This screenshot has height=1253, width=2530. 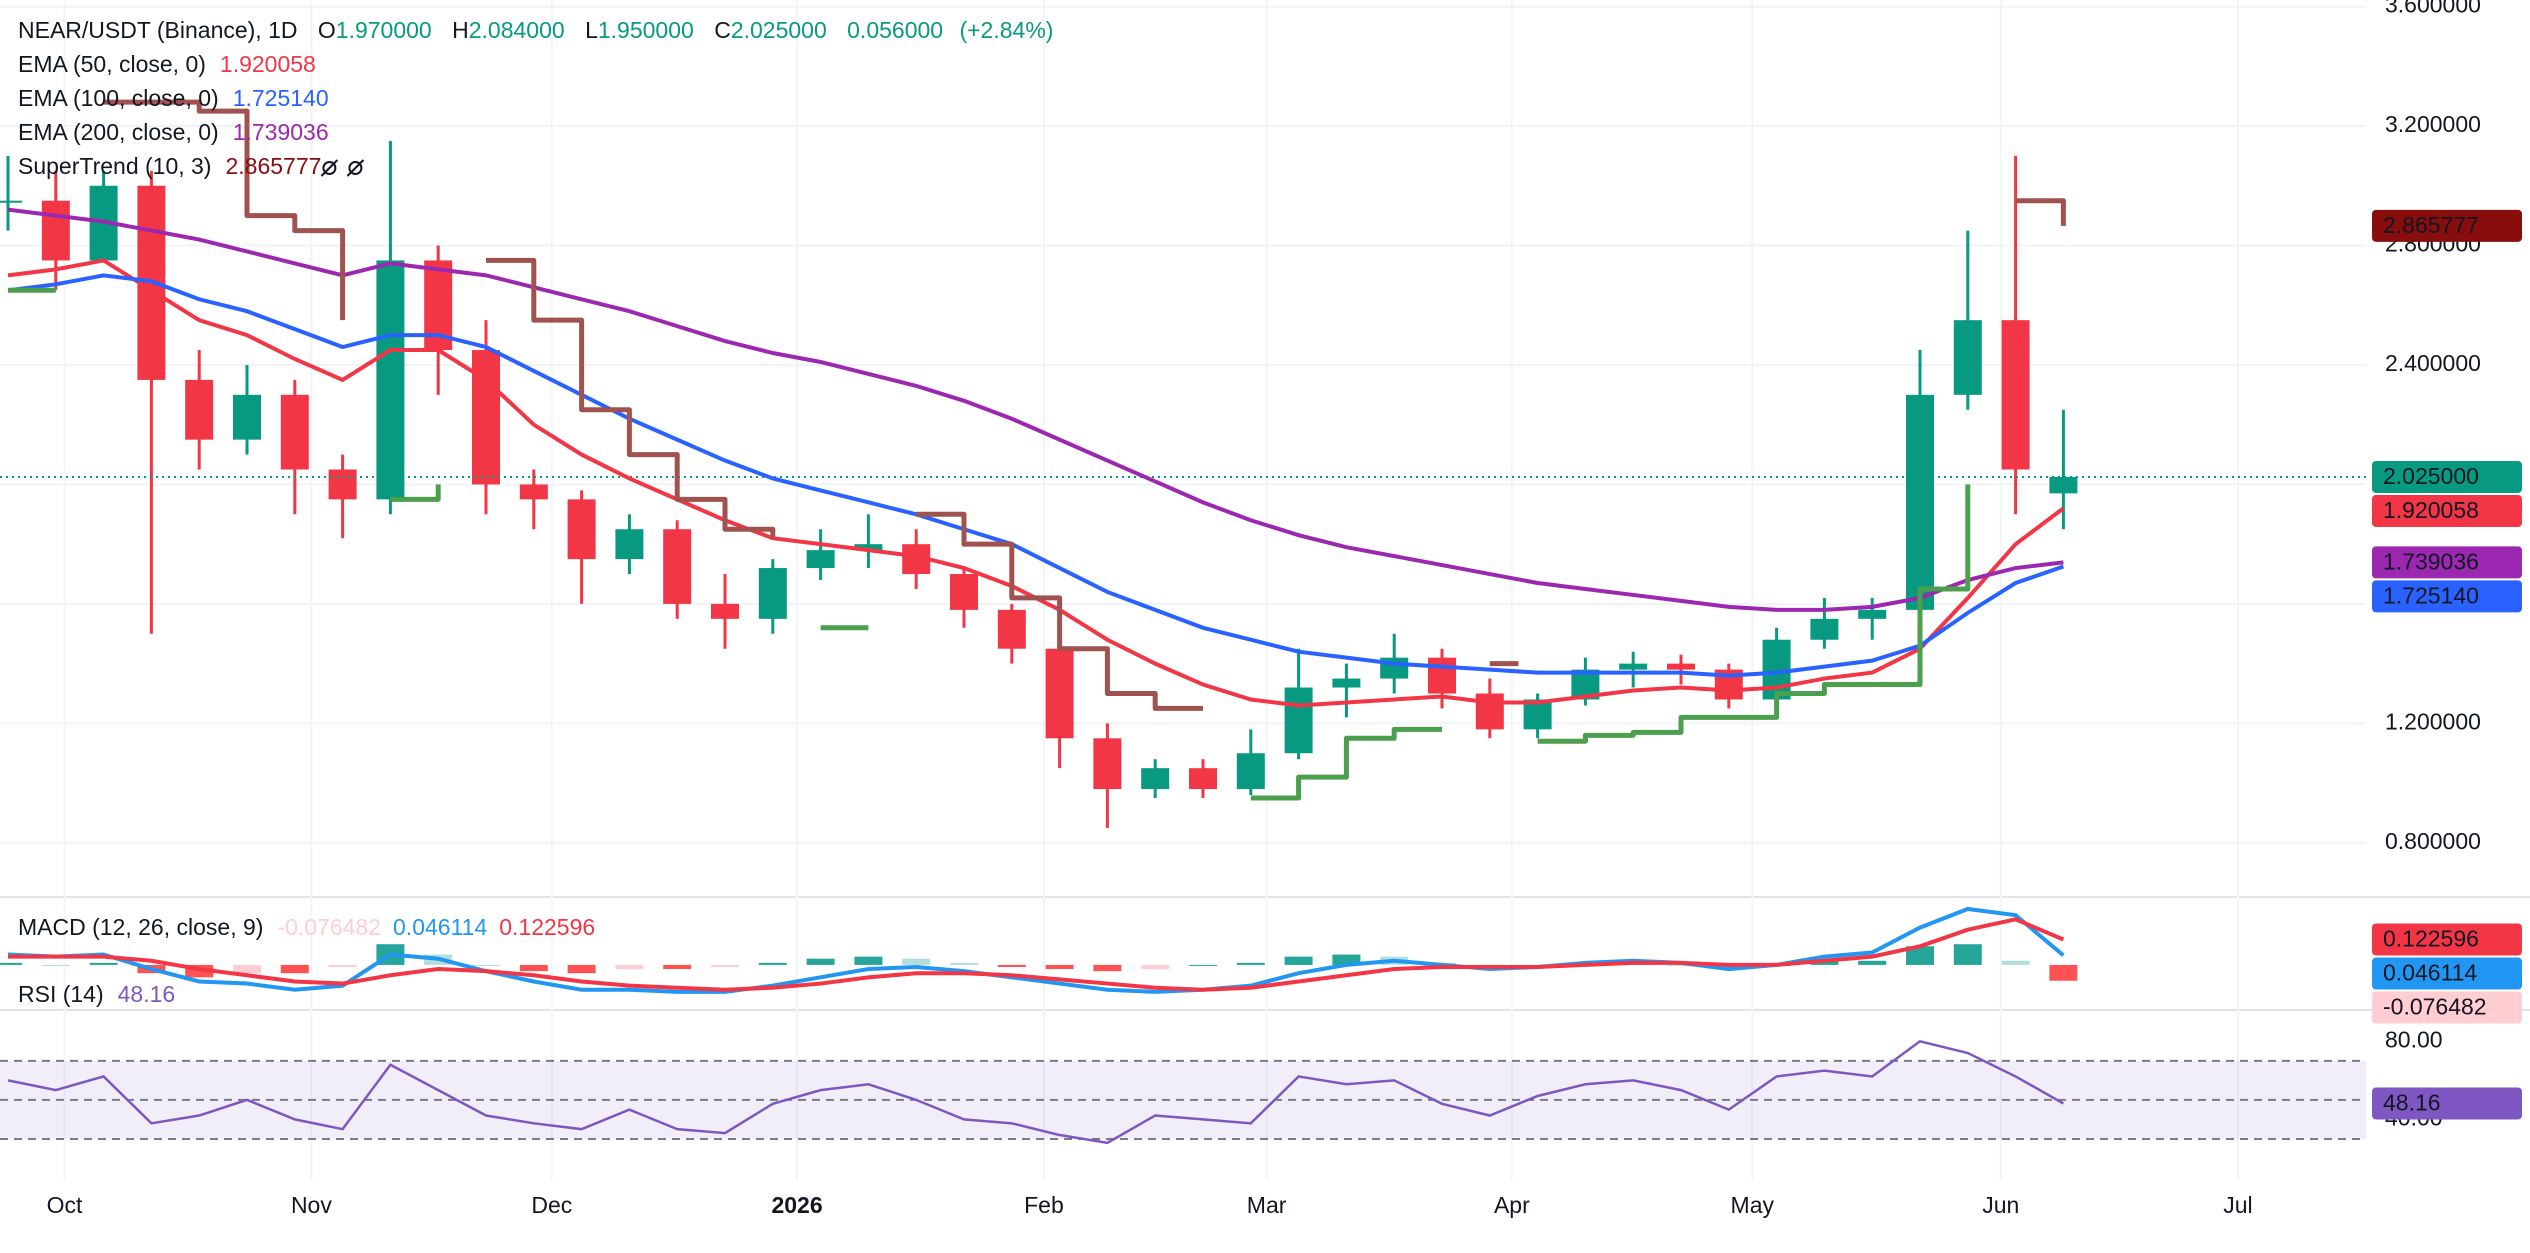 I want to click on ohlc-key: O, so click(x=327, y=30).